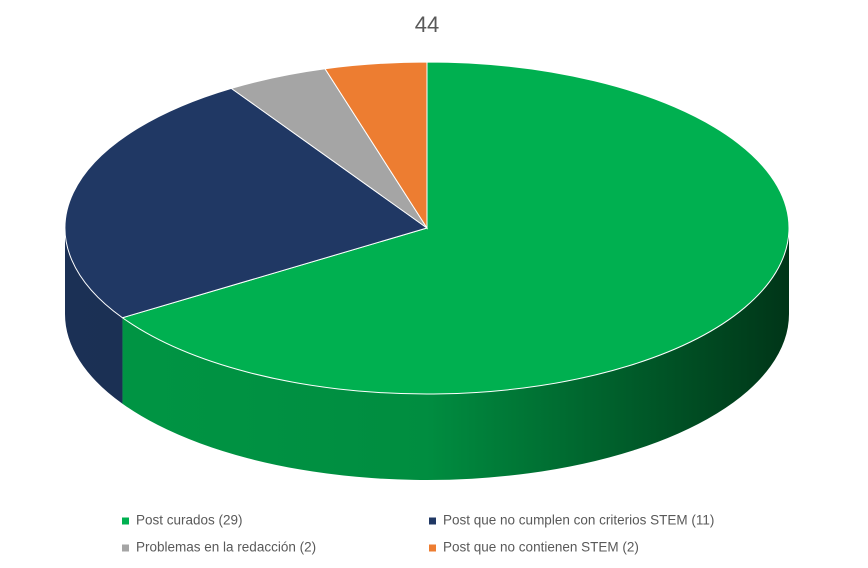 This screenshot has height=568, width=868. I want to click on legend-label: Problemas en la redacción (2), so click(226, 547).